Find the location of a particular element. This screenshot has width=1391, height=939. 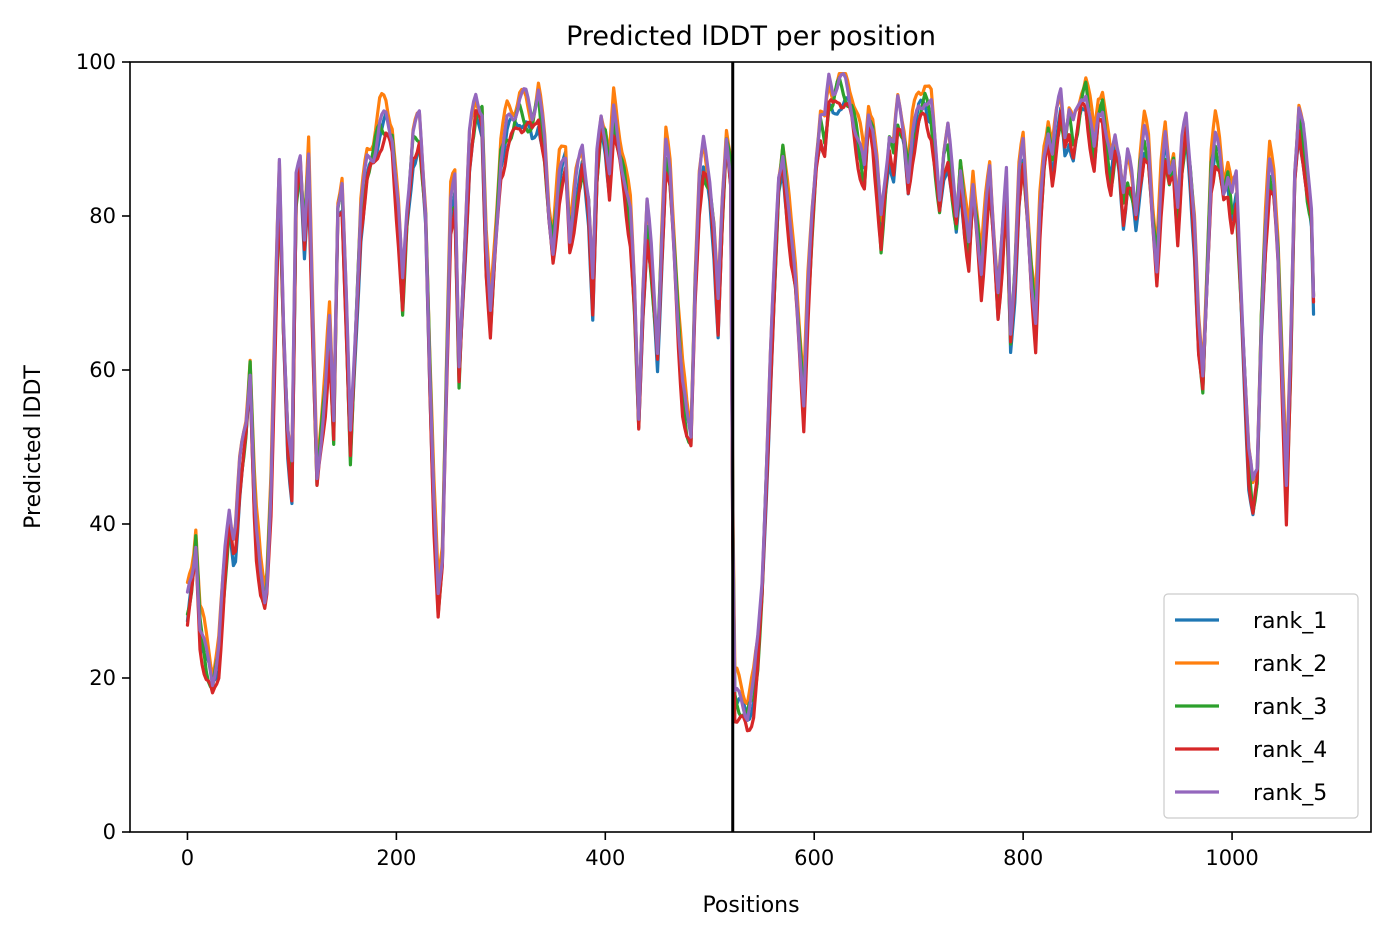

x-tick-label: 1000 is located at coordinates (1231, 858).